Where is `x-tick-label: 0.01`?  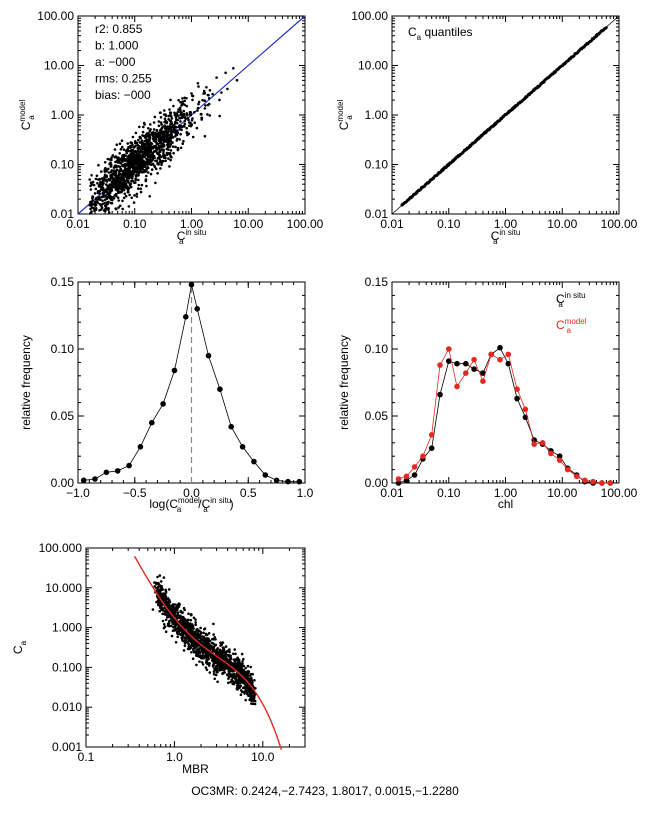 x-tick-label: 0.01 is located at coordinates (392, 224).